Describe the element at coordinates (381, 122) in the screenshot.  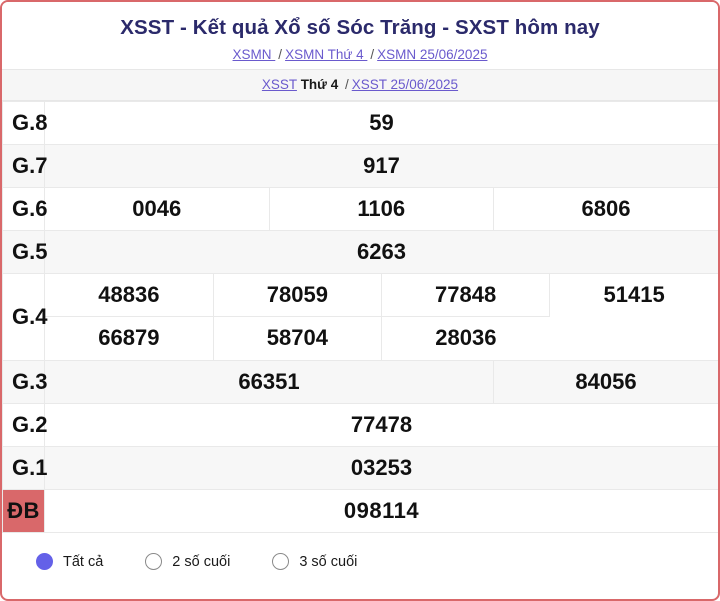
I see `prize-value-g8: 59` at that location.